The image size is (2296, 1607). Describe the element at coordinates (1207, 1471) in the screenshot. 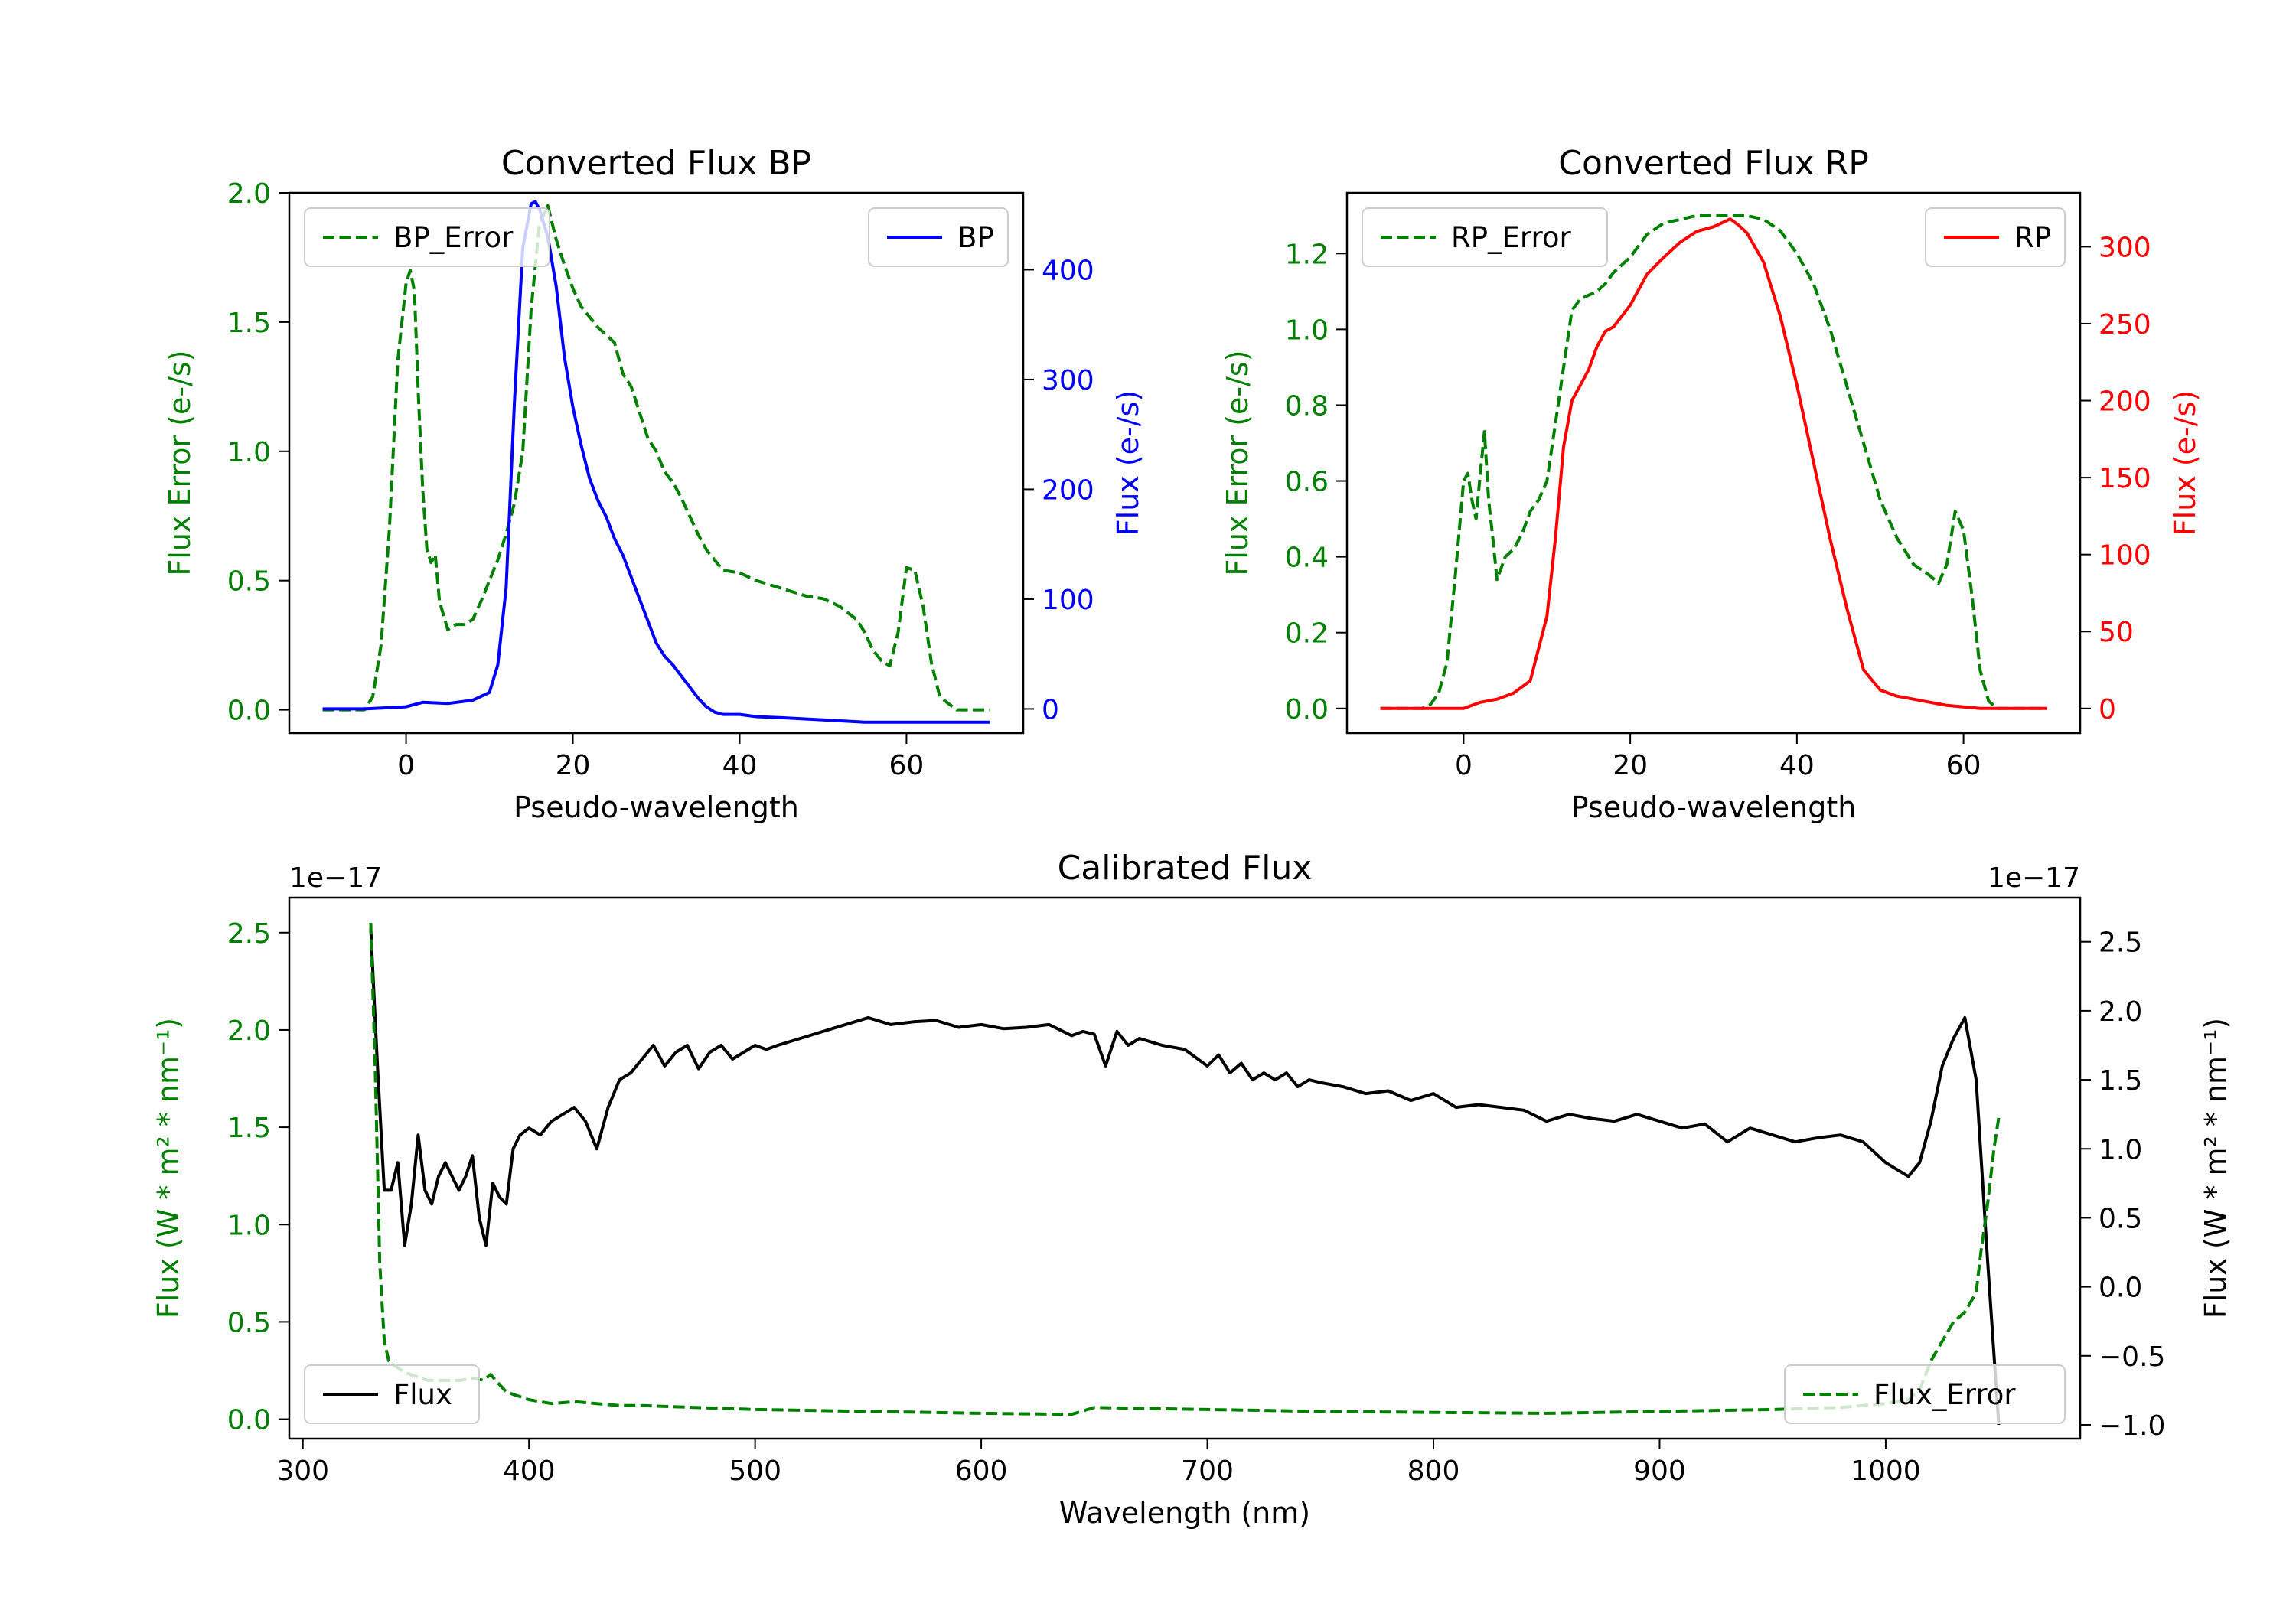

I see `x-tick-label: 700` at that location.